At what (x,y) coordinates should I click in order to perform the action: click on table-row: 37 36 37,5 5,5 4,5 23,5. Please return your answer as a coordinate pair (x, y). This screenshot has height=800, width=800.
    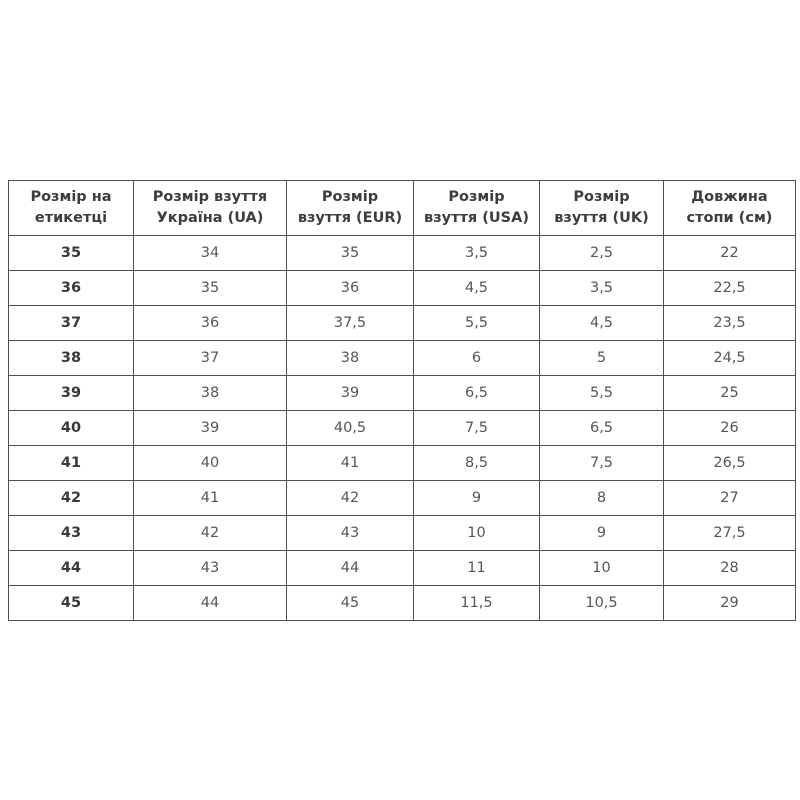
    Looking at the image, I should click on (402, 323).